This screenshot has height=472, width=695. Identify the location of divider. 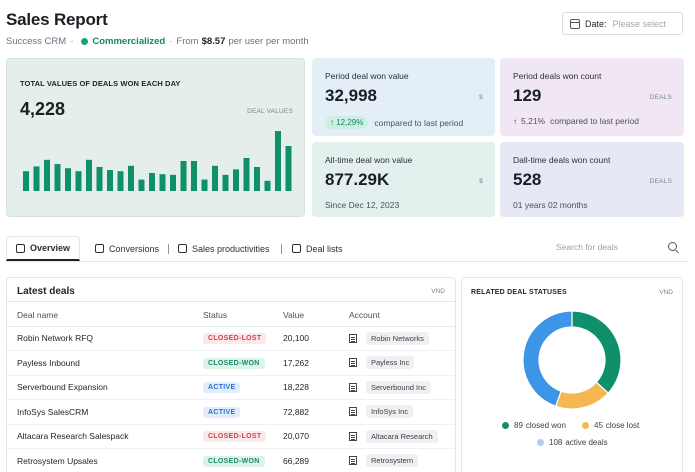
(231, 301).